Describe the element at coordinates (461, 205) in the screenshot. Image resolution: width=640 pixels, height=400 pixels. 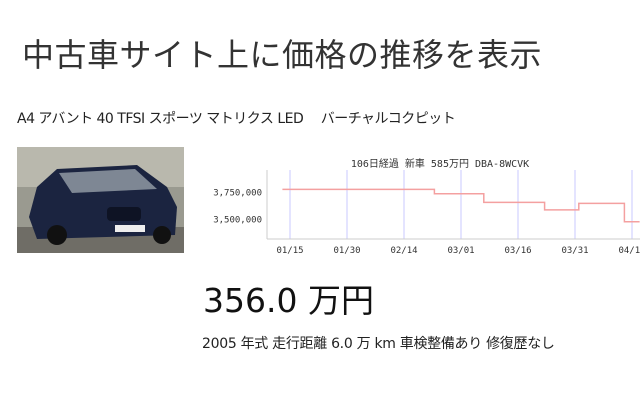
I see `price-line` at that location.